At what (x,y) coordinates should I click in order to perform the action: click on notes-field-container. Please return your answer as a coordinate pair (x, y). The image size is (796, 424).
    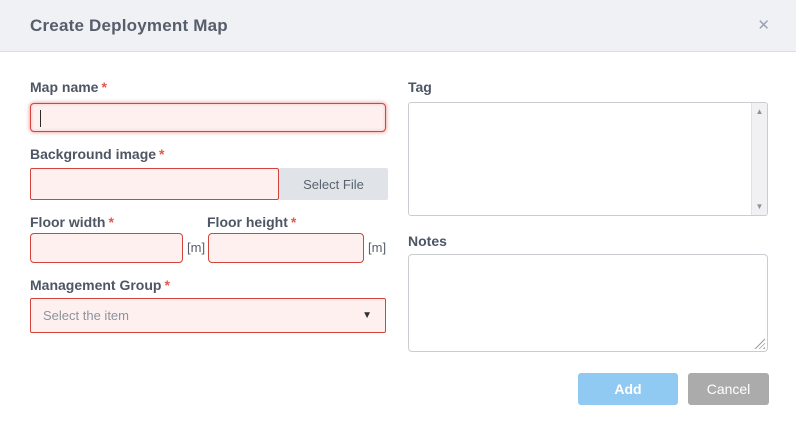
    Looking at the image, I should click on (588, 303).